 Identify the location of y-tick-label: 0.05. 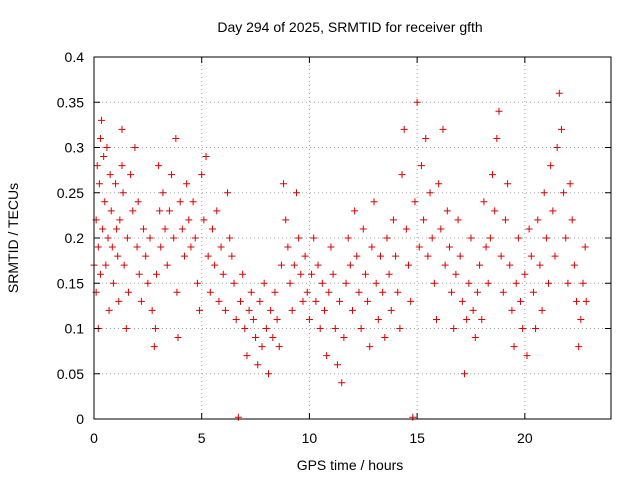
(70, 374).